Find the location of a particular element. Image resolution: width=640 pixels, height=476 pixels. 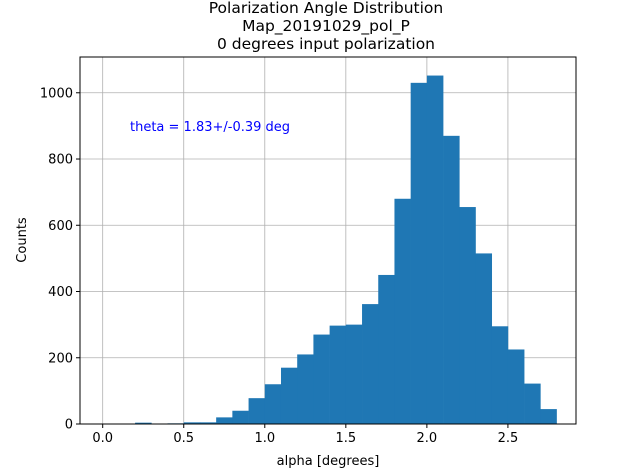

x-tick-label-0: 0.0 is located at coordinates (102, 438).